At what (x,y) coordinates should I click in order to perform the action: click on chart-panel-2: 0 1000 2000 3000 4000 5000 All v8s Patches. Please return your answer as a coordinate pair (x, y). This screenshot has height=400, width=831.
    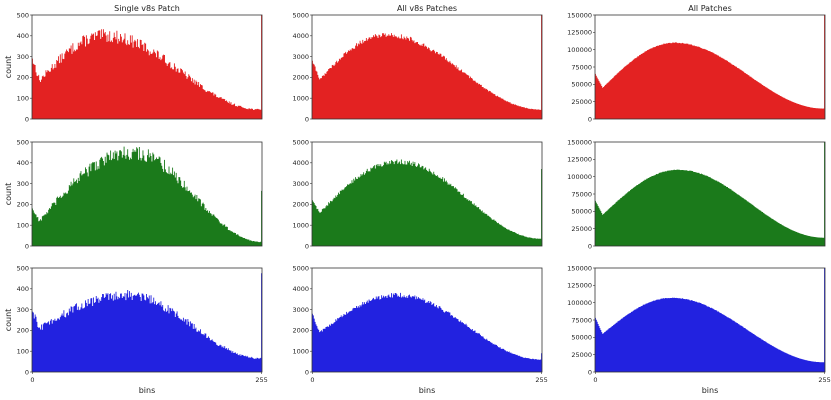
    Looking at the image, I should click on (417, 63).